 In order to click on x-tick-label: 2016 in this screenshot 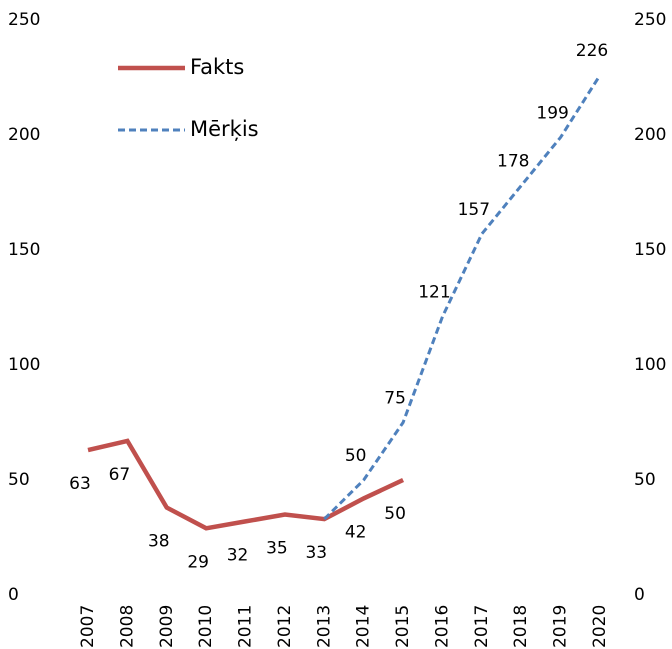, I will do `click(442, 626)`.